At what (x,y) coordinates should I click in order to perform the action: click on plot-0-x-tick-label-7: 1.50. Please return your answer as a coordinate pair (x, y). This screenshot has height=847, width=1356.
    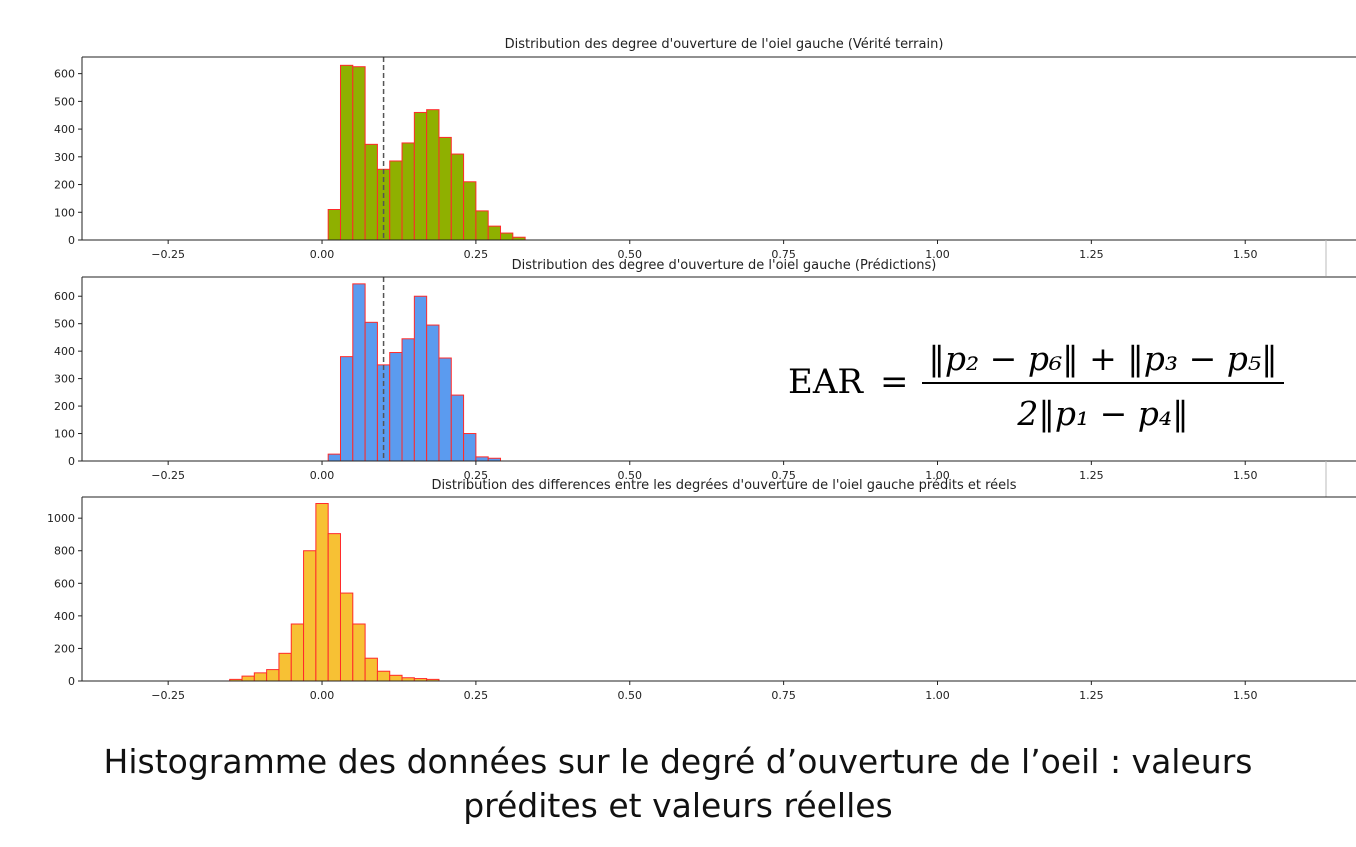
    Looking at the image, I should click on (1245, 254).